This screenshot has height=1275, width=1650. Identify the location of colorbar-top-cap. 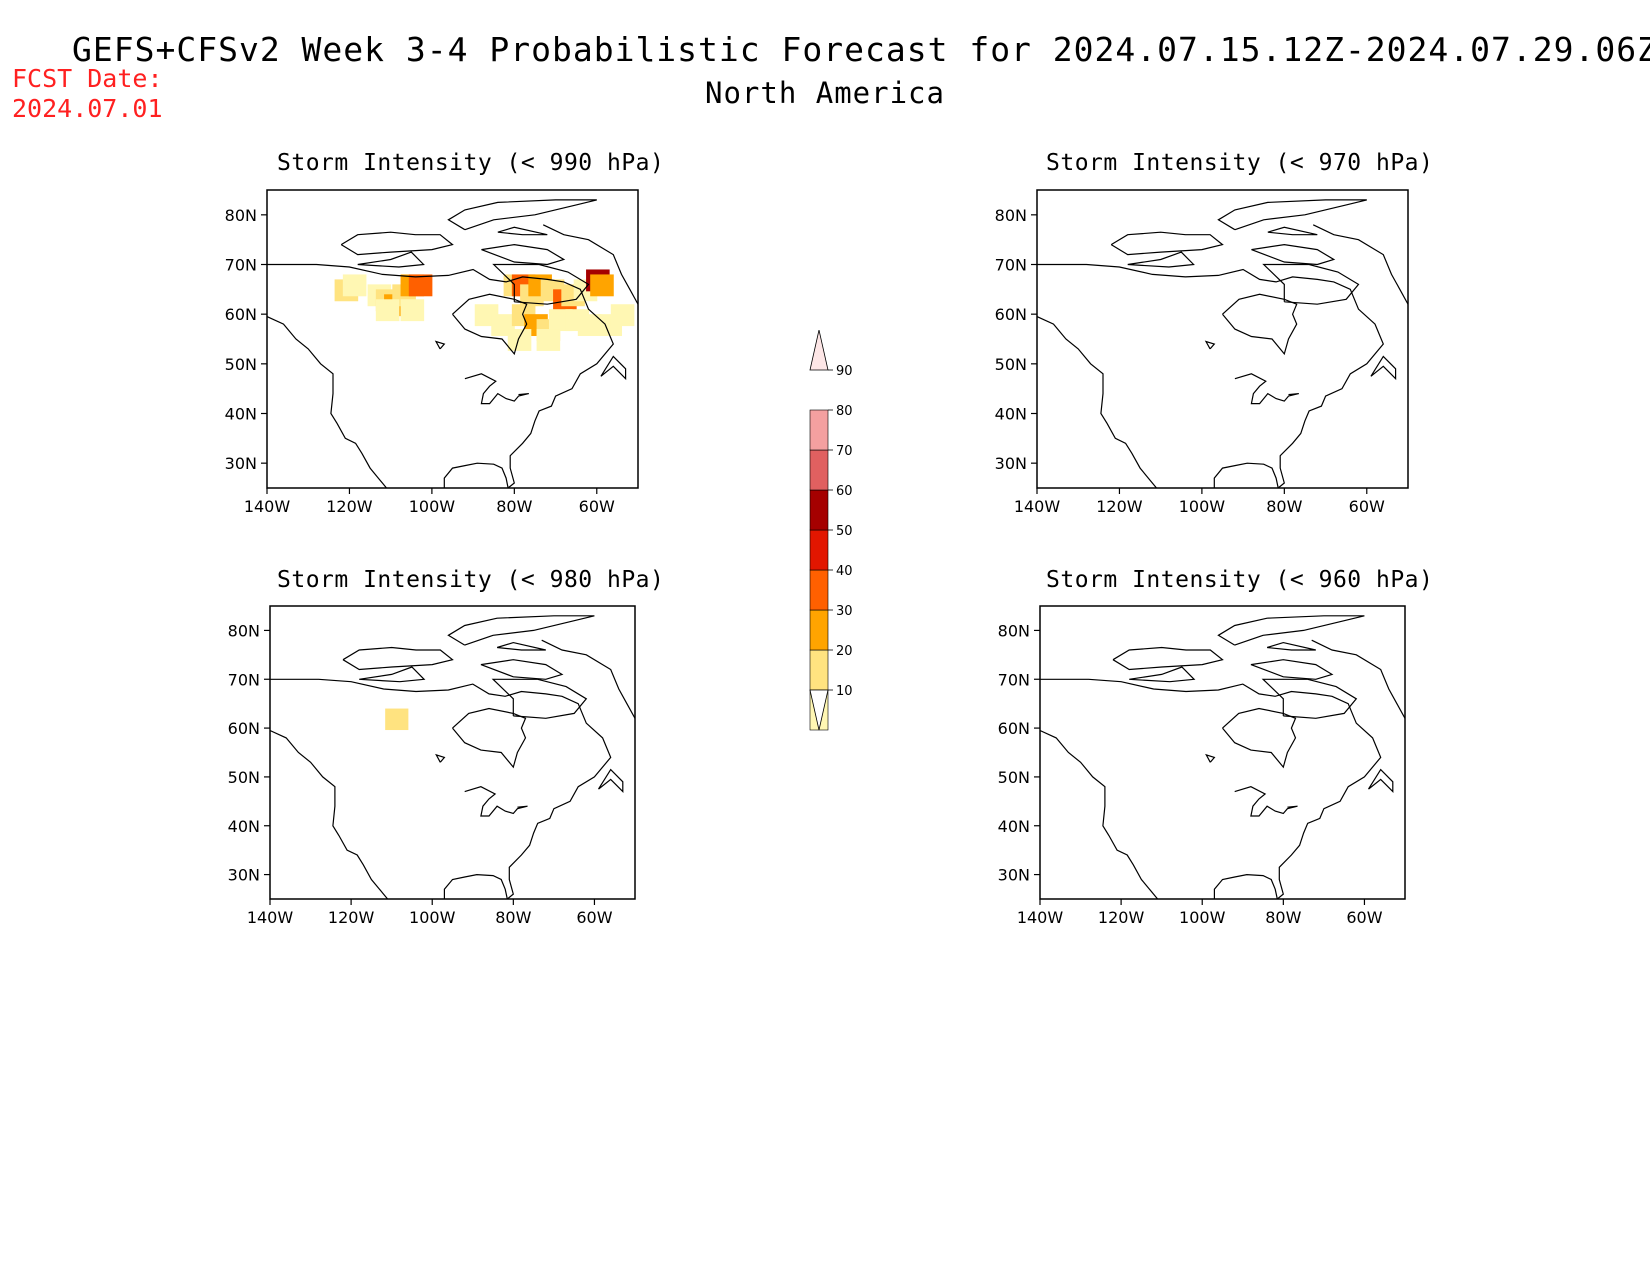
(819, 350).